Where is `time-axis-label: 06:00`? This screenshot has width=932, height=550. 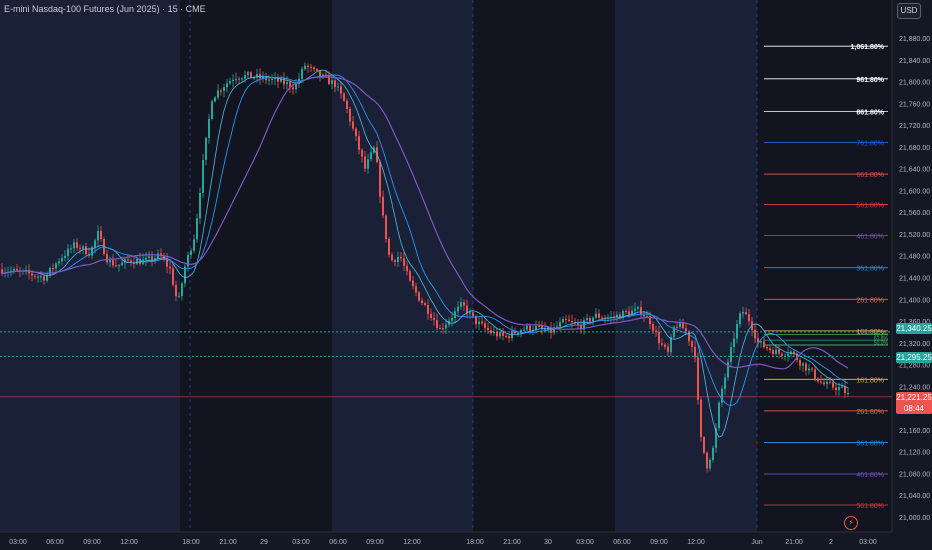 time-axis-label: 06:00 is located at coordinates (622, 542).